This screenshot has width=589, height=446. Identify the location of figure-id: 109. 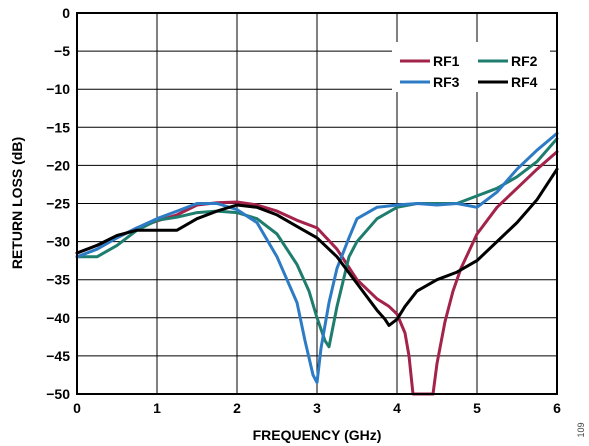
(581, 429).